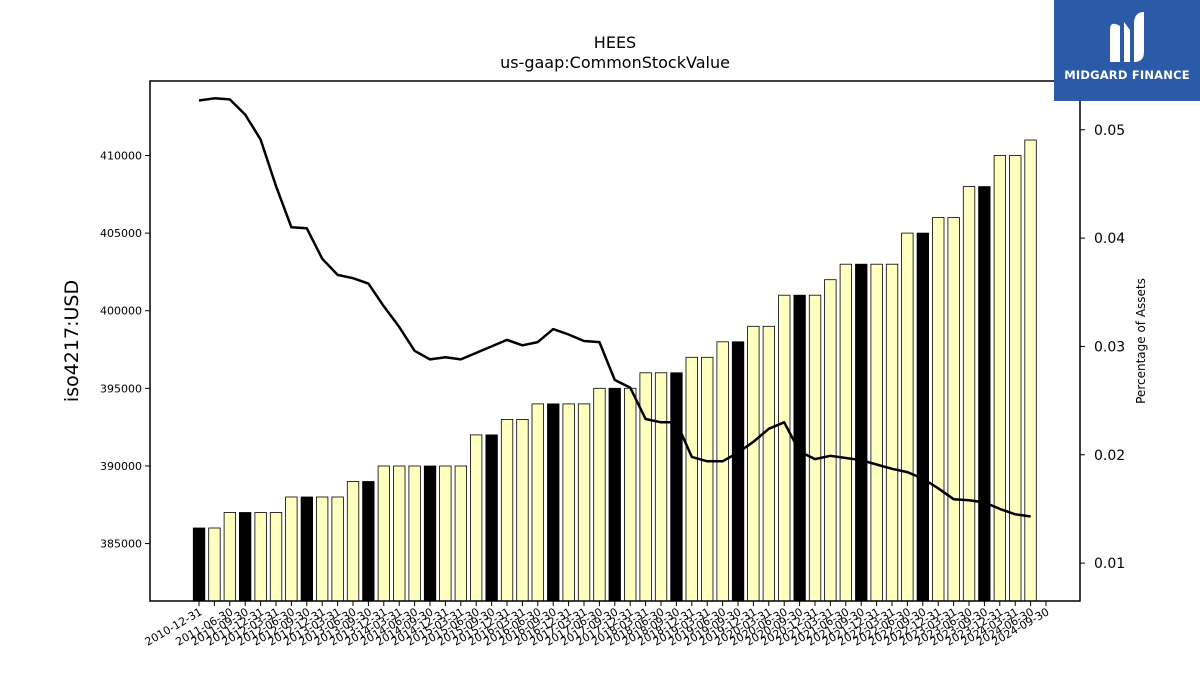 The width and height of the screenshot is (1200, 675). I want to click on y-tick-label: 410000, so click(121, 156).